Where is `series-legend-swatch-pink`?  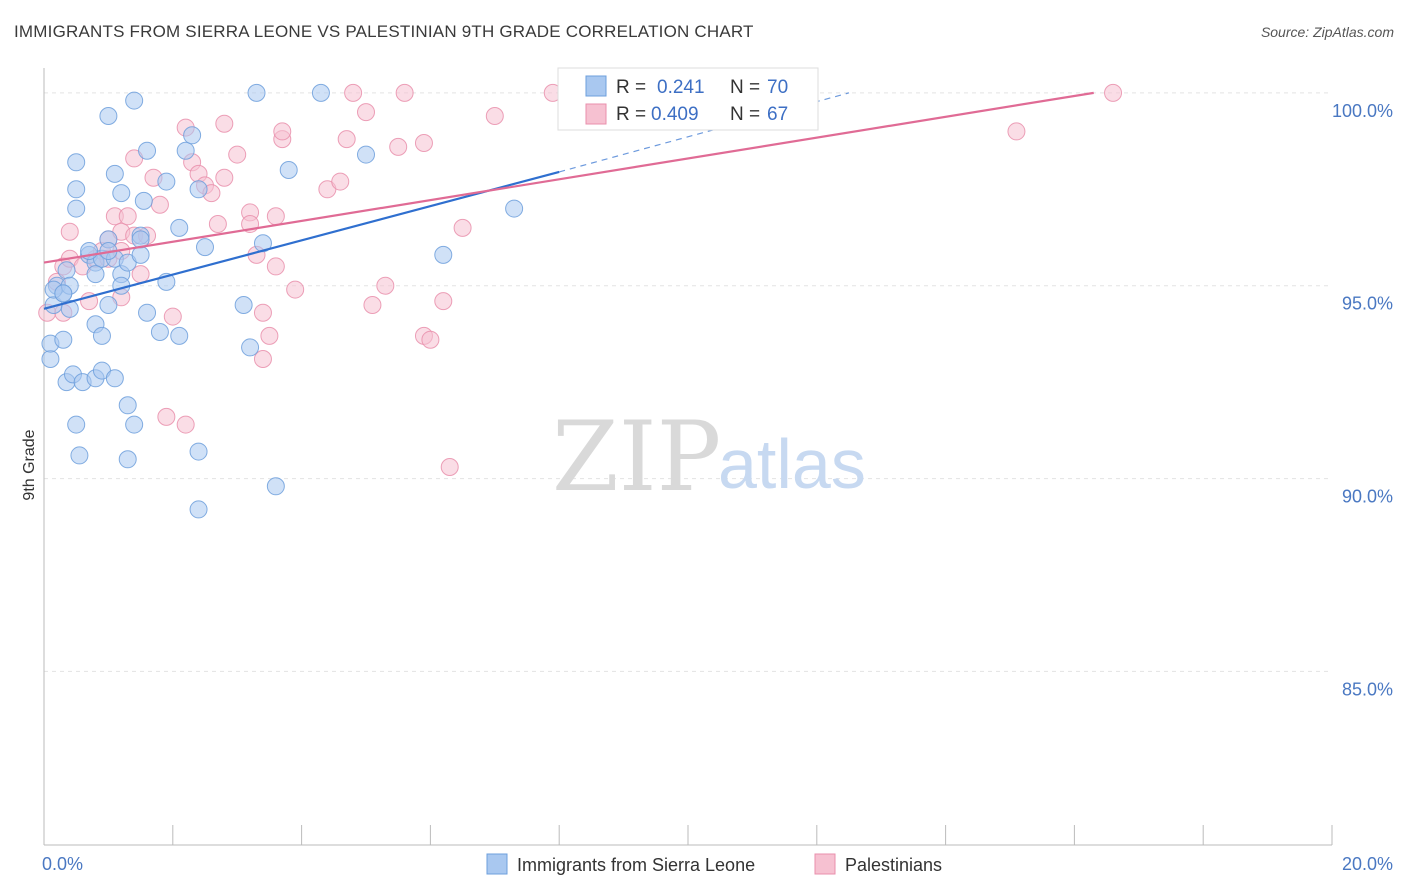 series-legend-swatch-pink is located at coordinates (825, 864).